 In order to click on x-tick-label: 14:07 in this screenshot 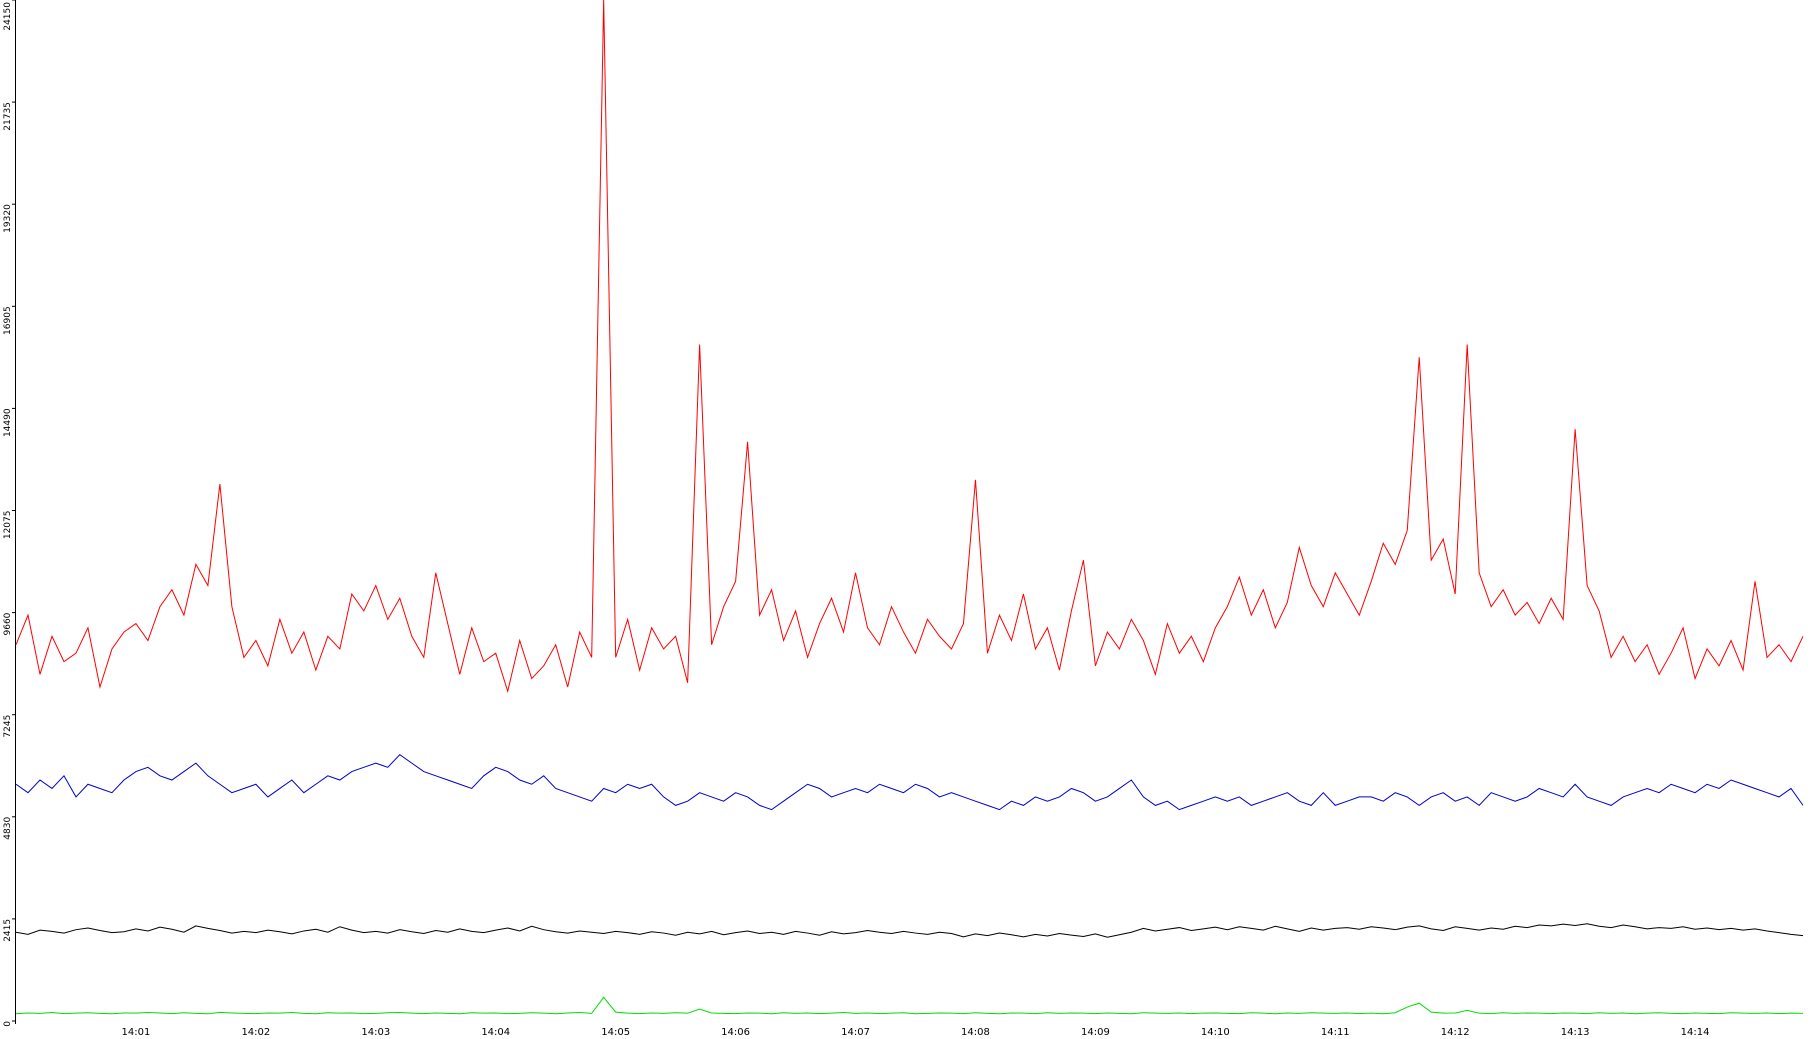, I will do `click(855, 1032)`.